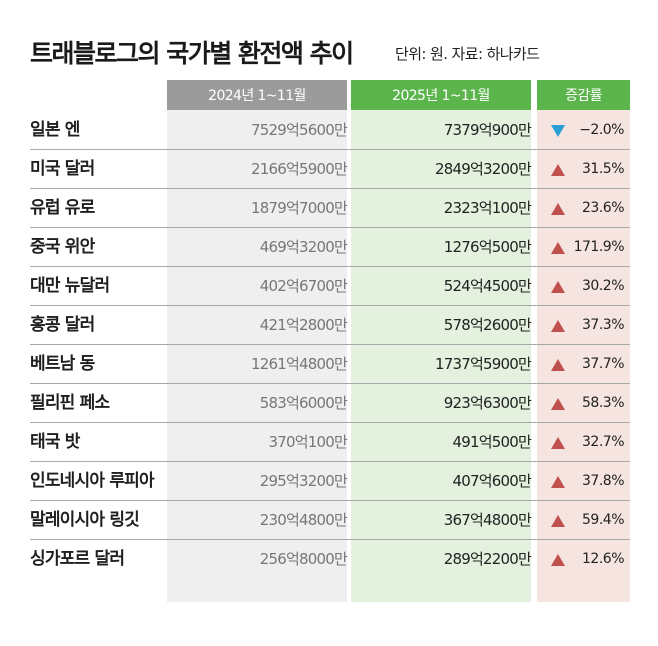 This screenshot has width=658, height=646. Describe the element at coordinates (603, 286) in the screenshot. I see `change-rate-value: 30.2%` at that location.